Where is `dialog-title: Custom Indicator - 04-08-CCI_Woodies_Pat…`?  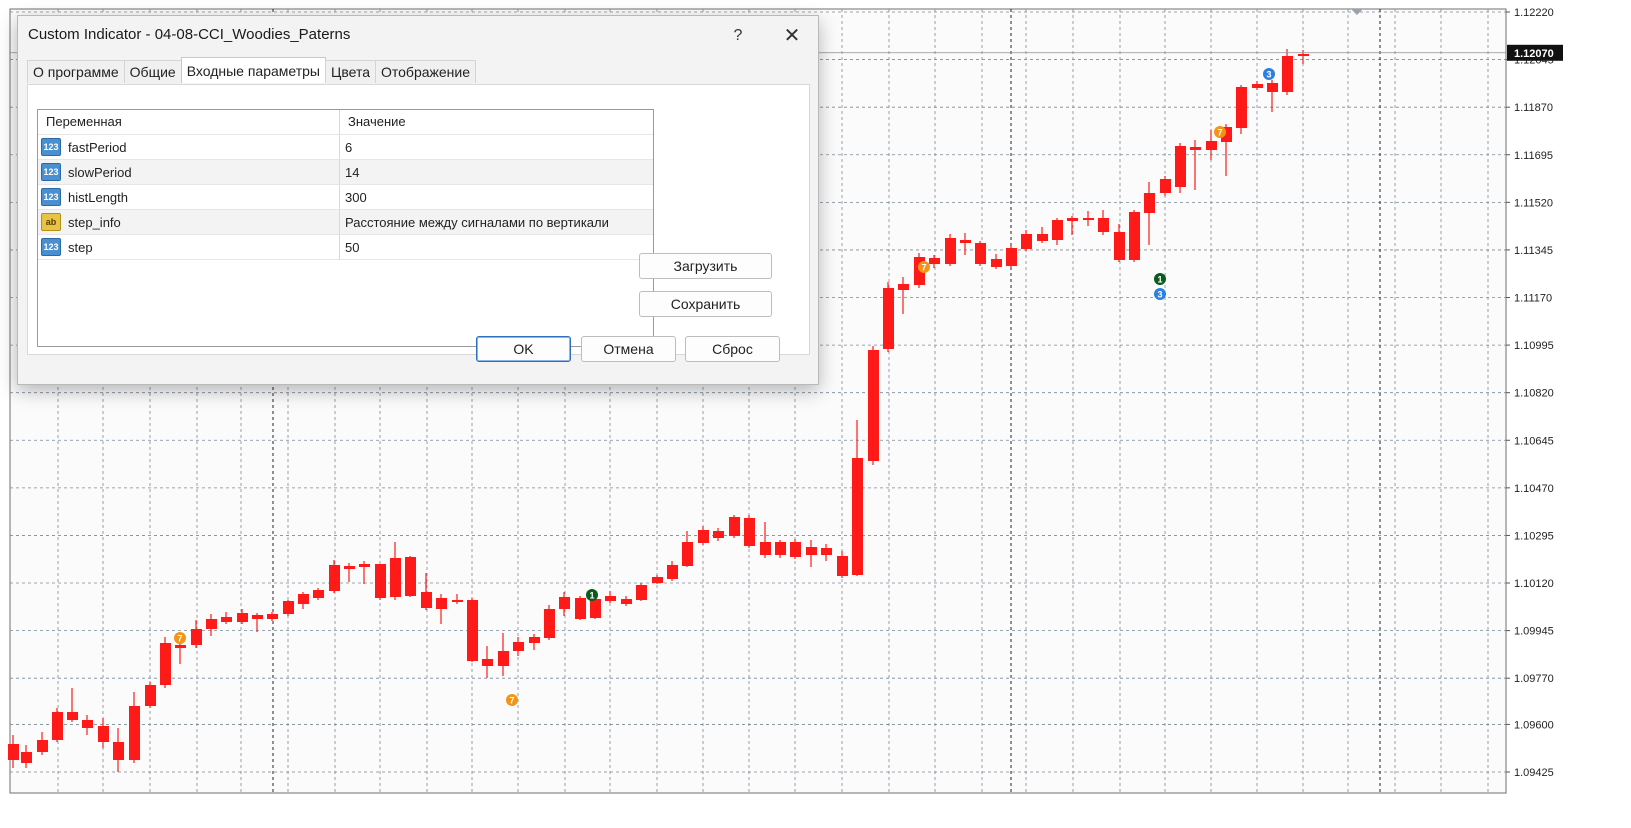
dialog-title: Custom Indicator - 04-08-CCI_Woodies_Pat… is located at coordinates (189, 34).